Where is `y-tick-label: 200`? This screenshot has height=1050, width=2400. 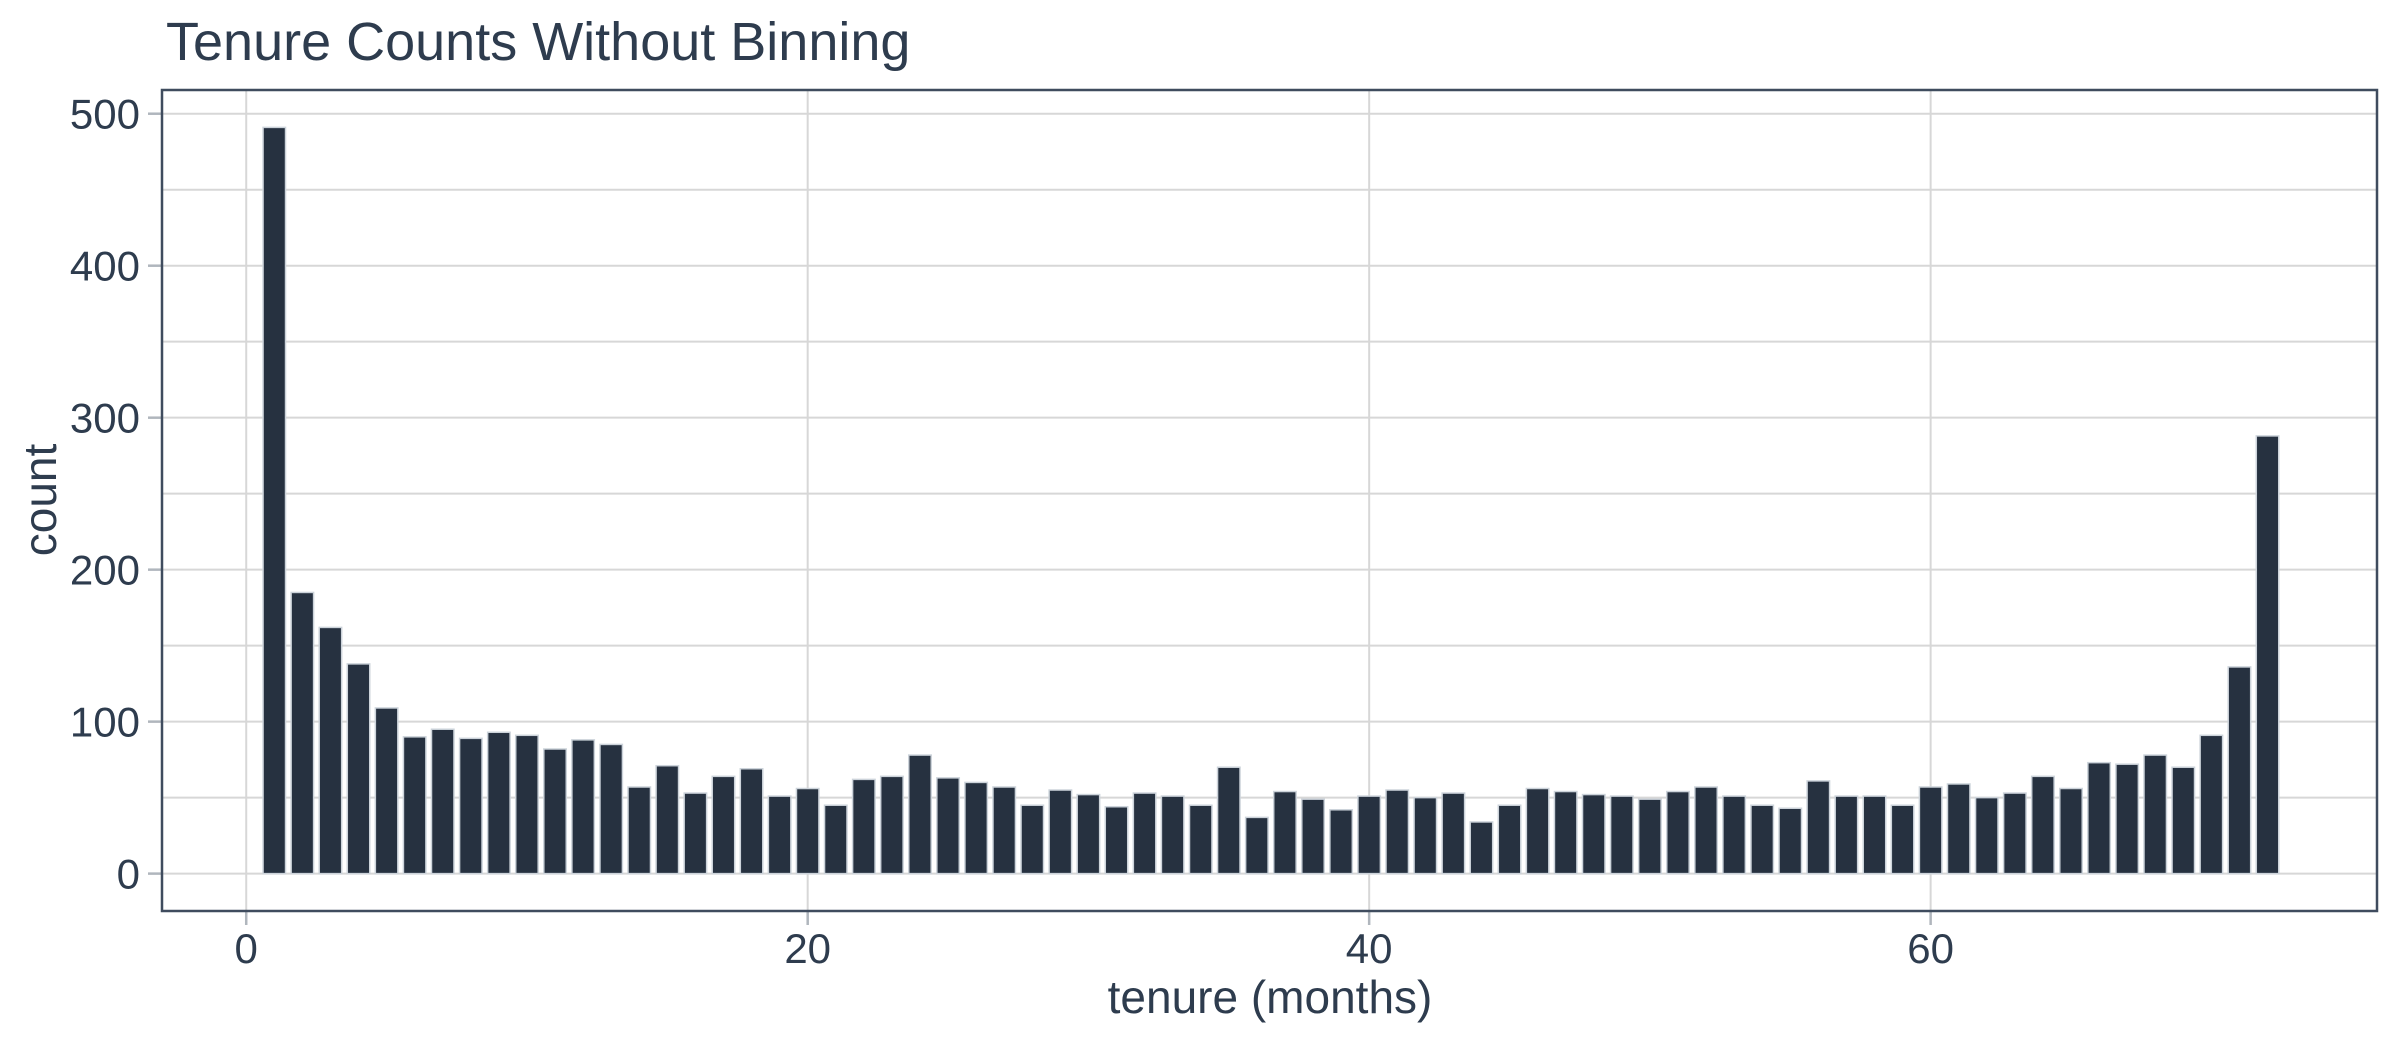 y-tick-label: 200 is located at coordinates (105, 570).